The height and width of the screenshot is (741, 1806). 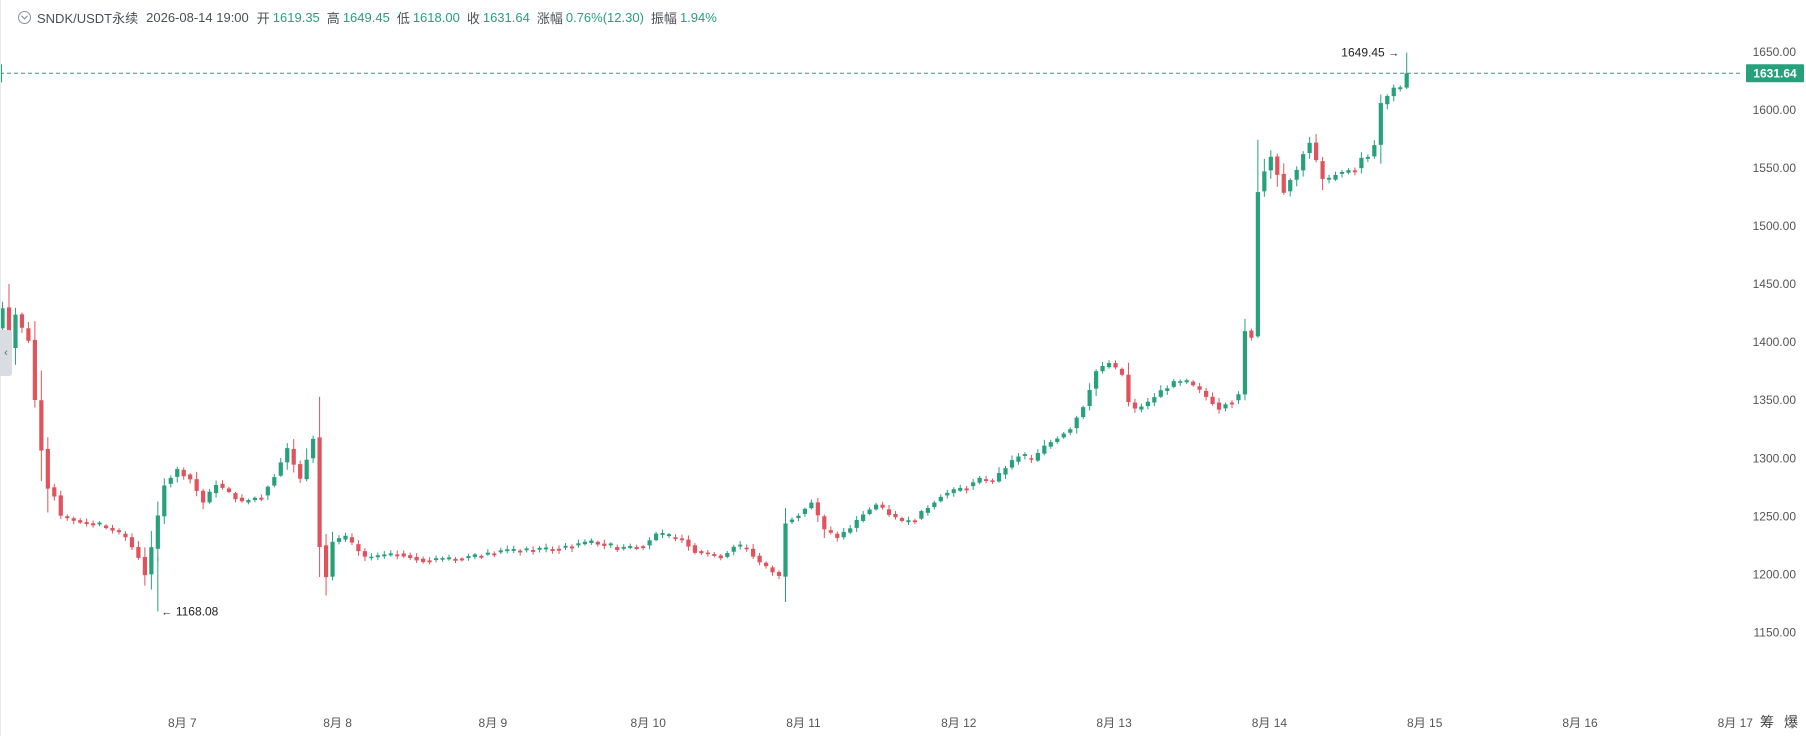 What do you see at coordinates (803, 723) in the screenshot?
I see `x-tick-label: 8月 11` at bounding box center [803, 723].